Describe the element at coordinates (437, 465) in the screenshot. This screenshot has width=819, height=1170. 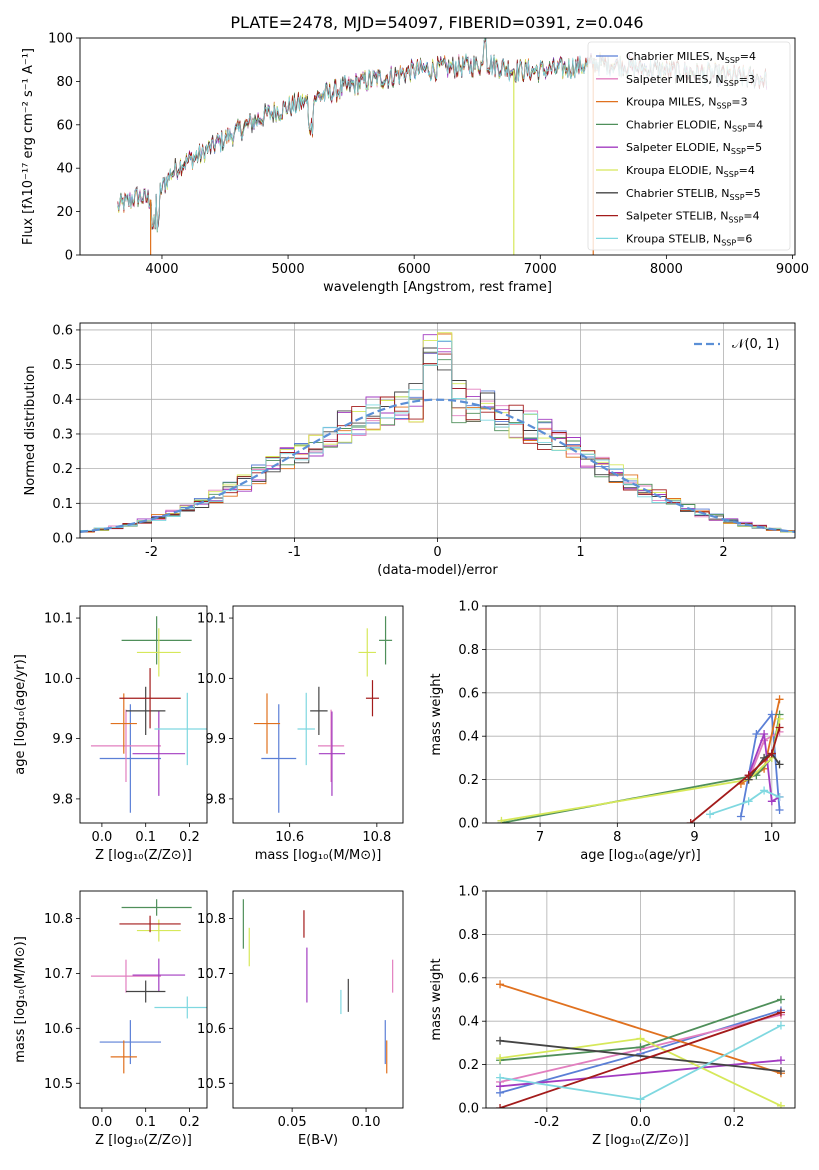
I see `gaussian-curve` at that location.